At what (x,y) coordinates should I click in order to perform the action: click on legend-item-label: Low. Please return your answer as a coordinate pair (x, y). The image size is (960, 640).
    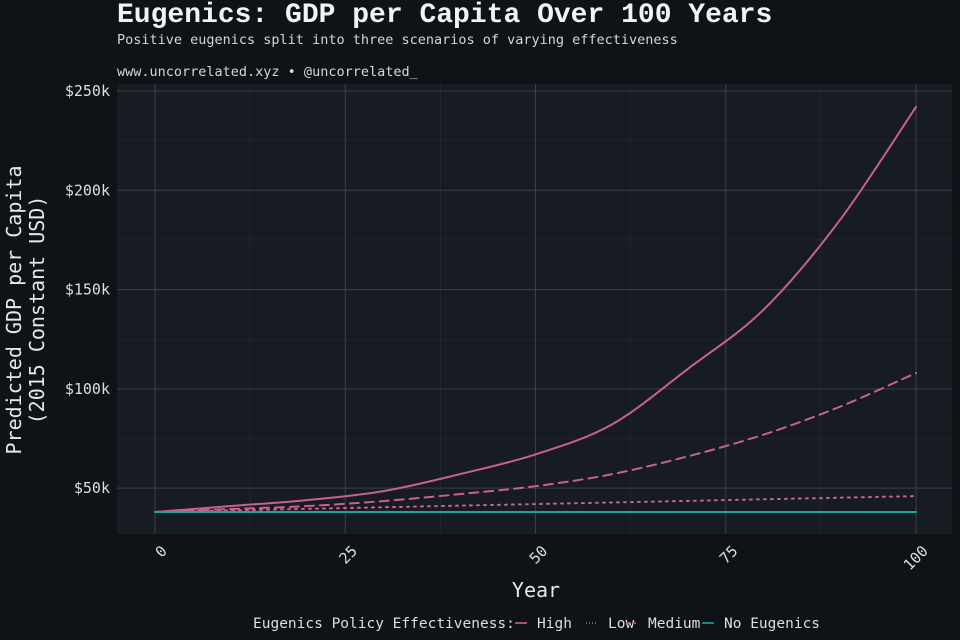
    Looking at the image, I should click on (621, 624).